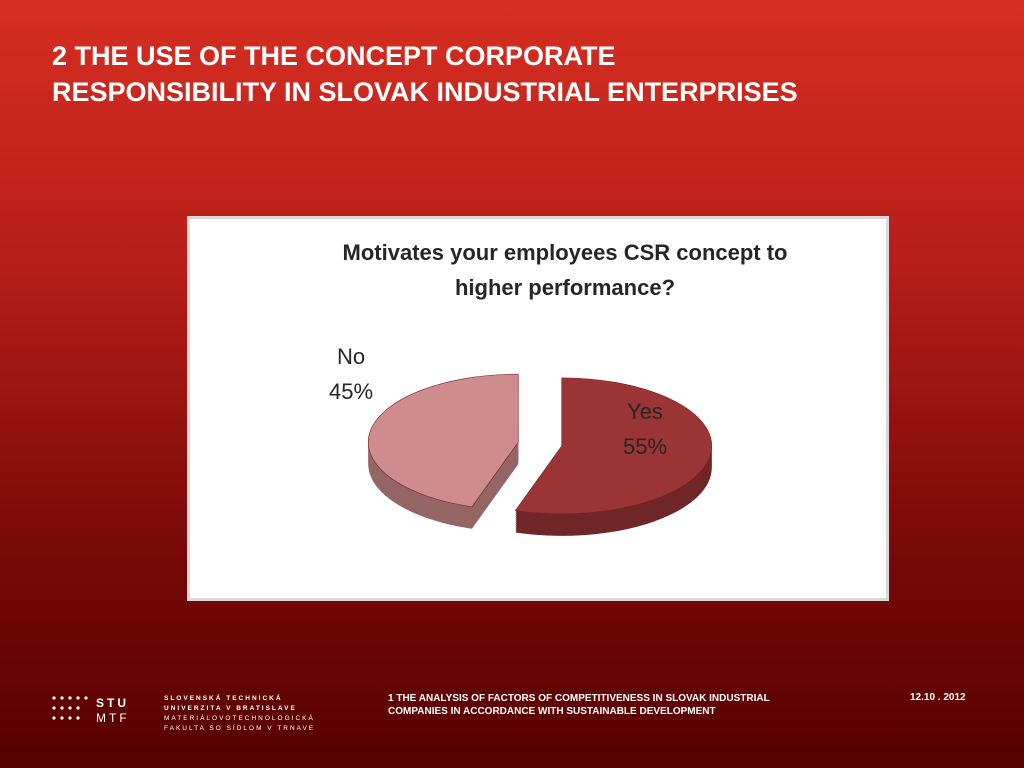 The height and width of the screenshot is (768, 1024). I want to click on logo-text: MTF, so click(113, 718).